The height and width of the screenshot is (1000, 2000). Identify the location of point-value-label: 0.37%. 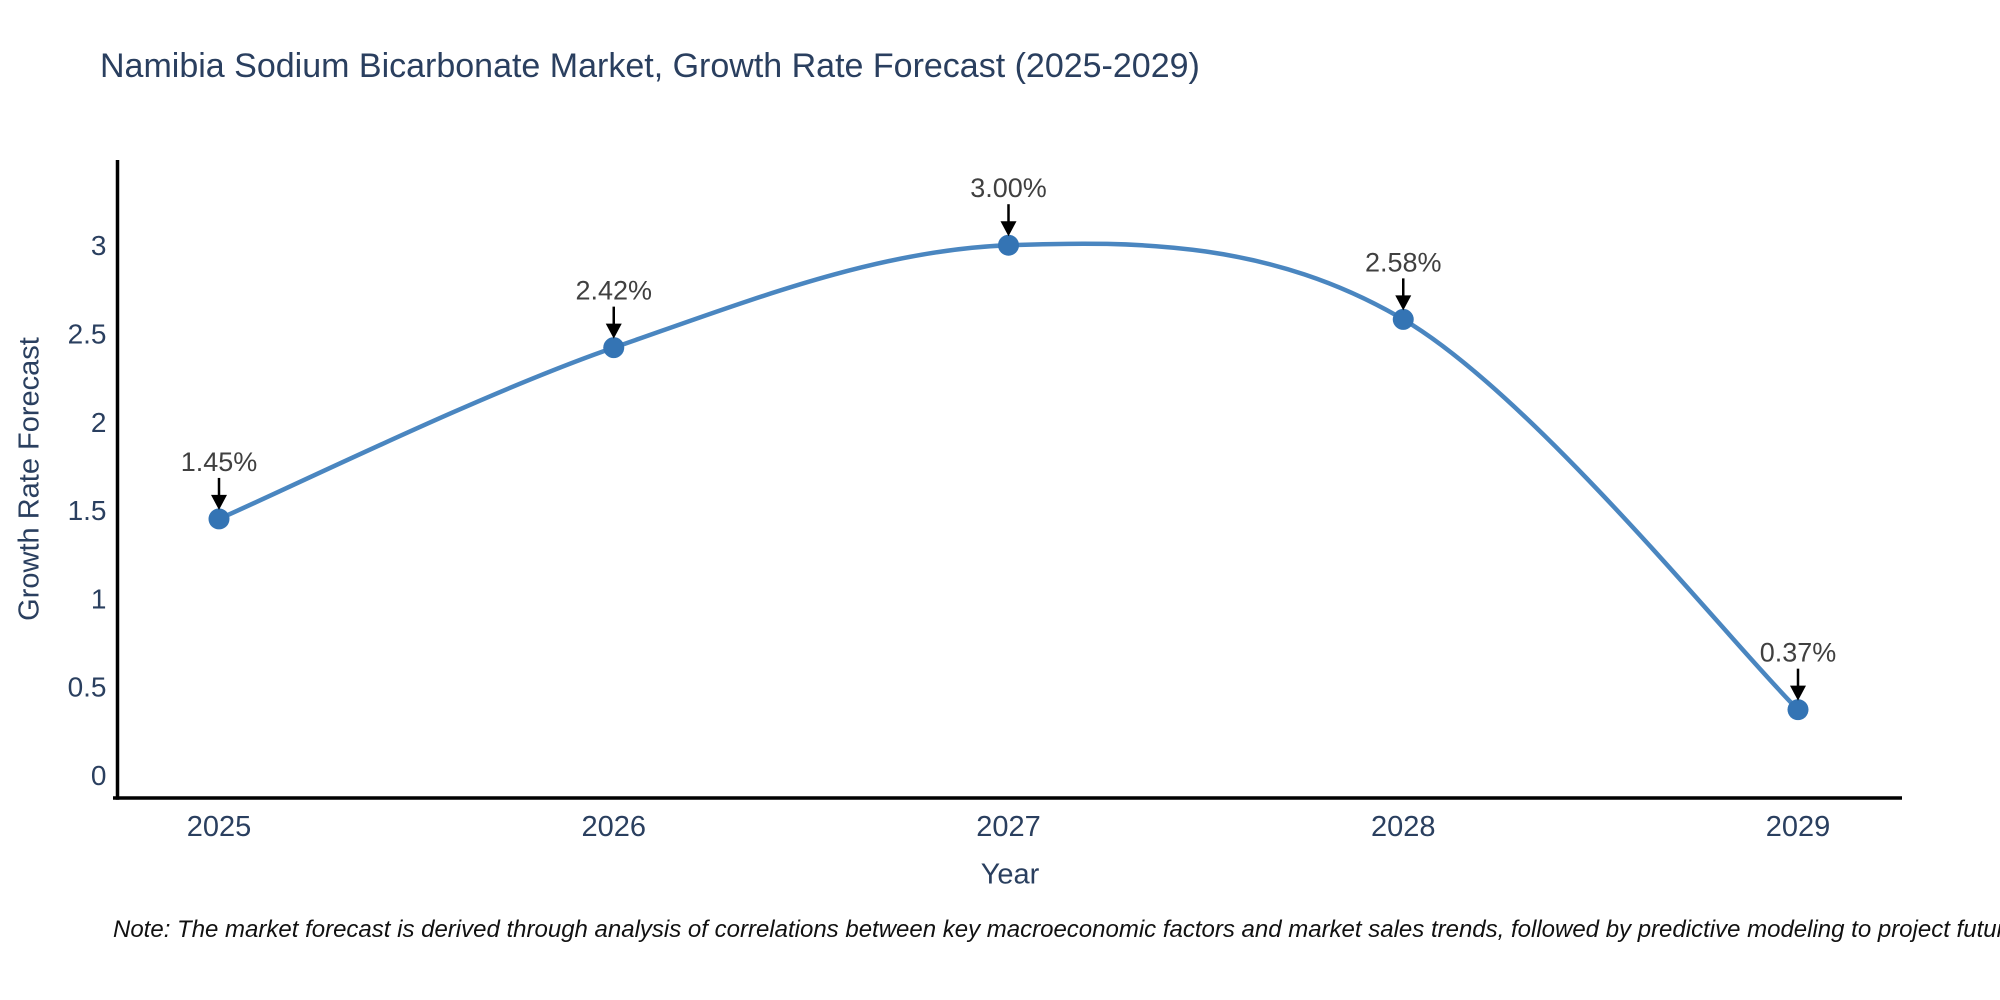
(1798, 653).